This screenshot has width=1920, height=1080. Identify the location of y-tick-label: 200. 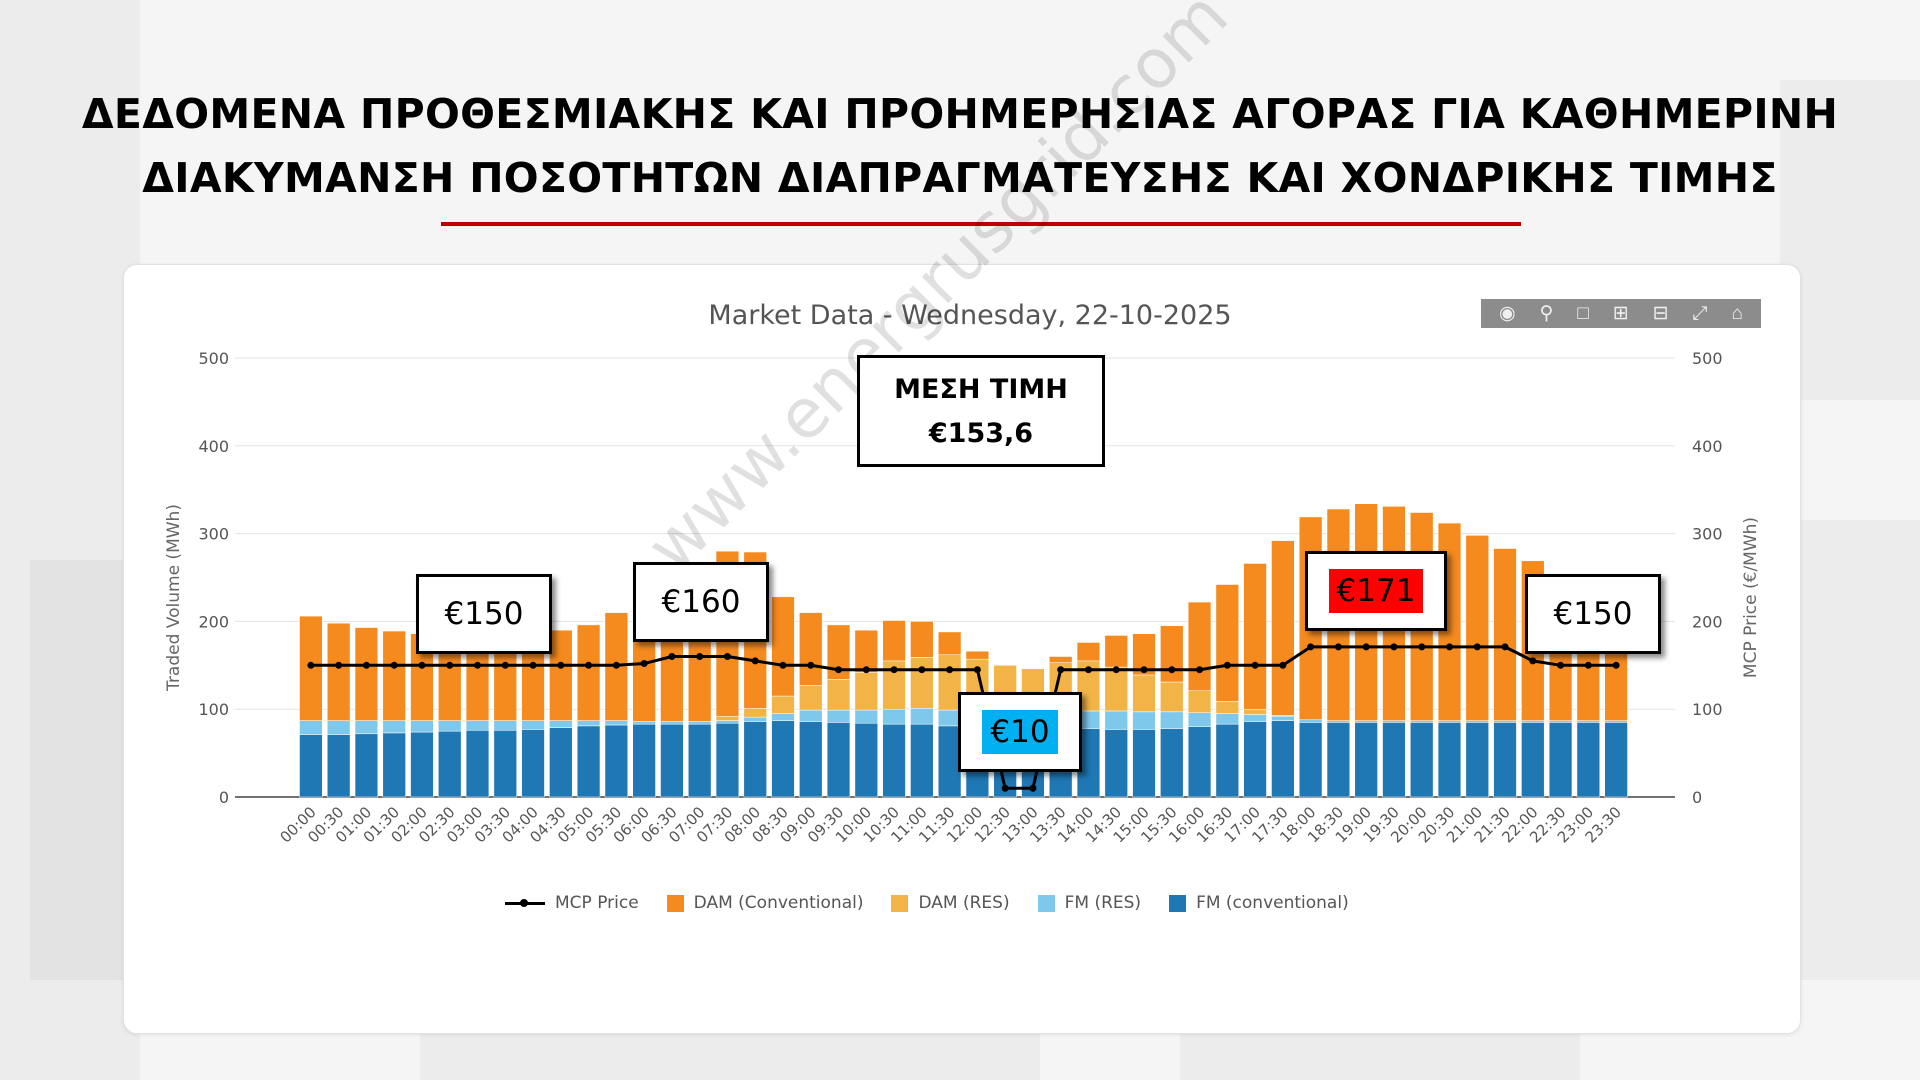
(213, 621).